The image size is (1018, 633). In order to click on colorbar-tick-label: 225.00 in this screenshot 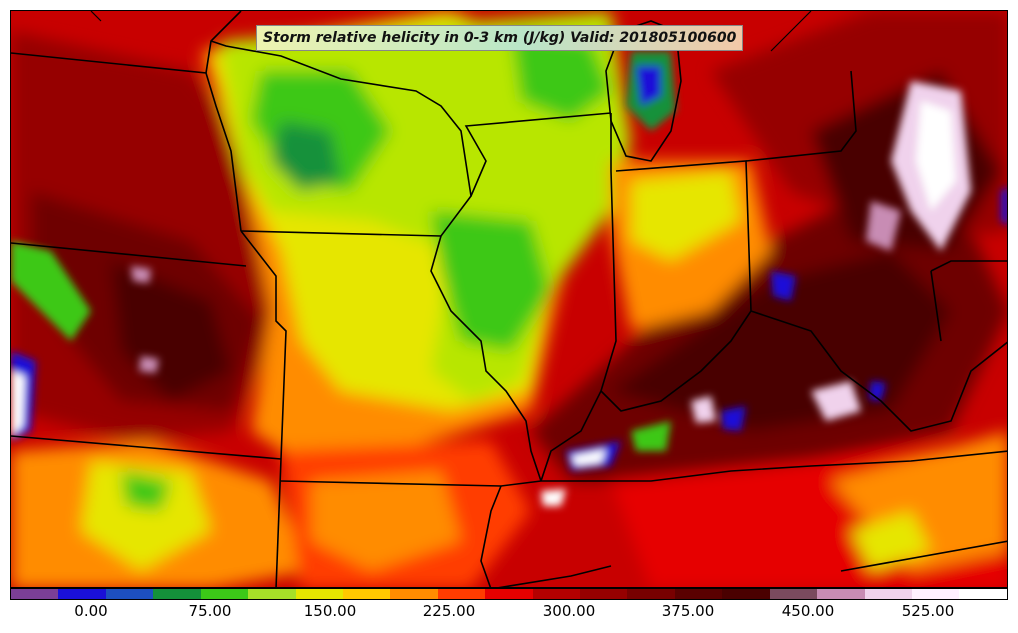, I will do `click(449, 611)`.